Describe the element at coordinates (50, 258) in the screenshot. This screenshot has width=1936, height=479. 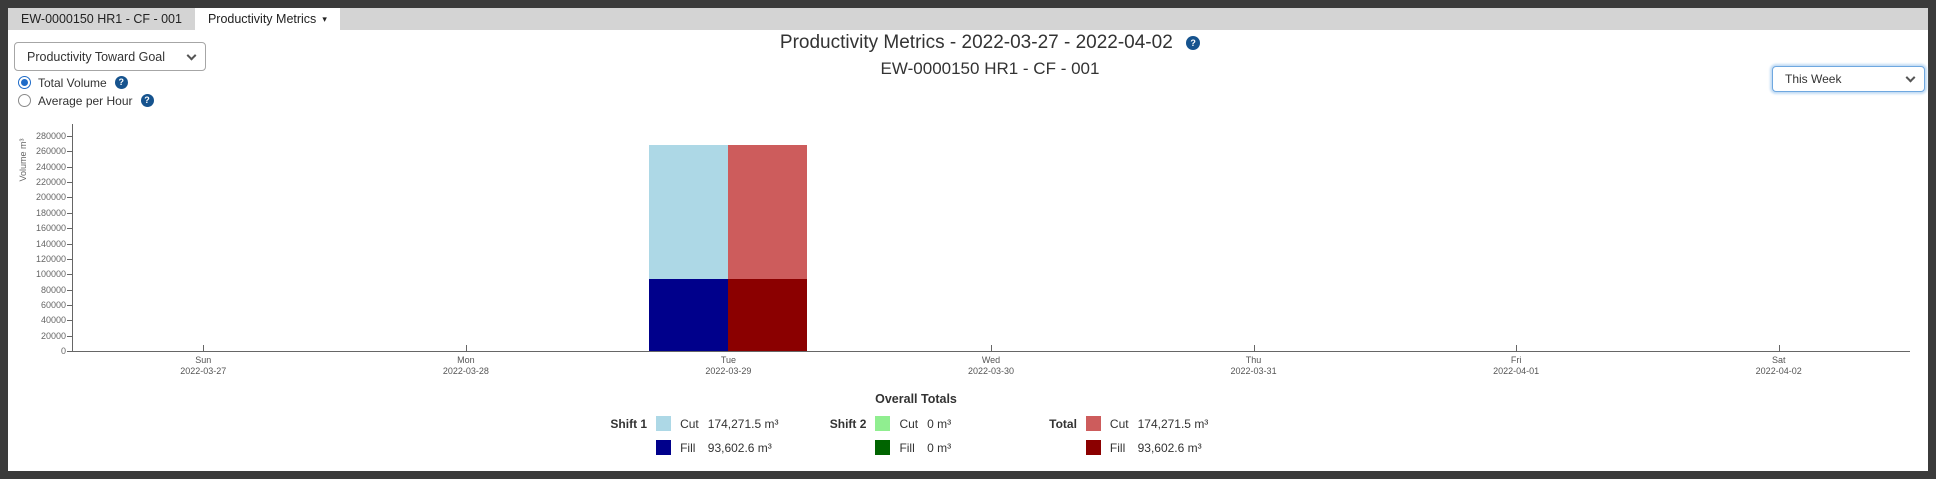
I see `y-tick-label: 120000` at that location.